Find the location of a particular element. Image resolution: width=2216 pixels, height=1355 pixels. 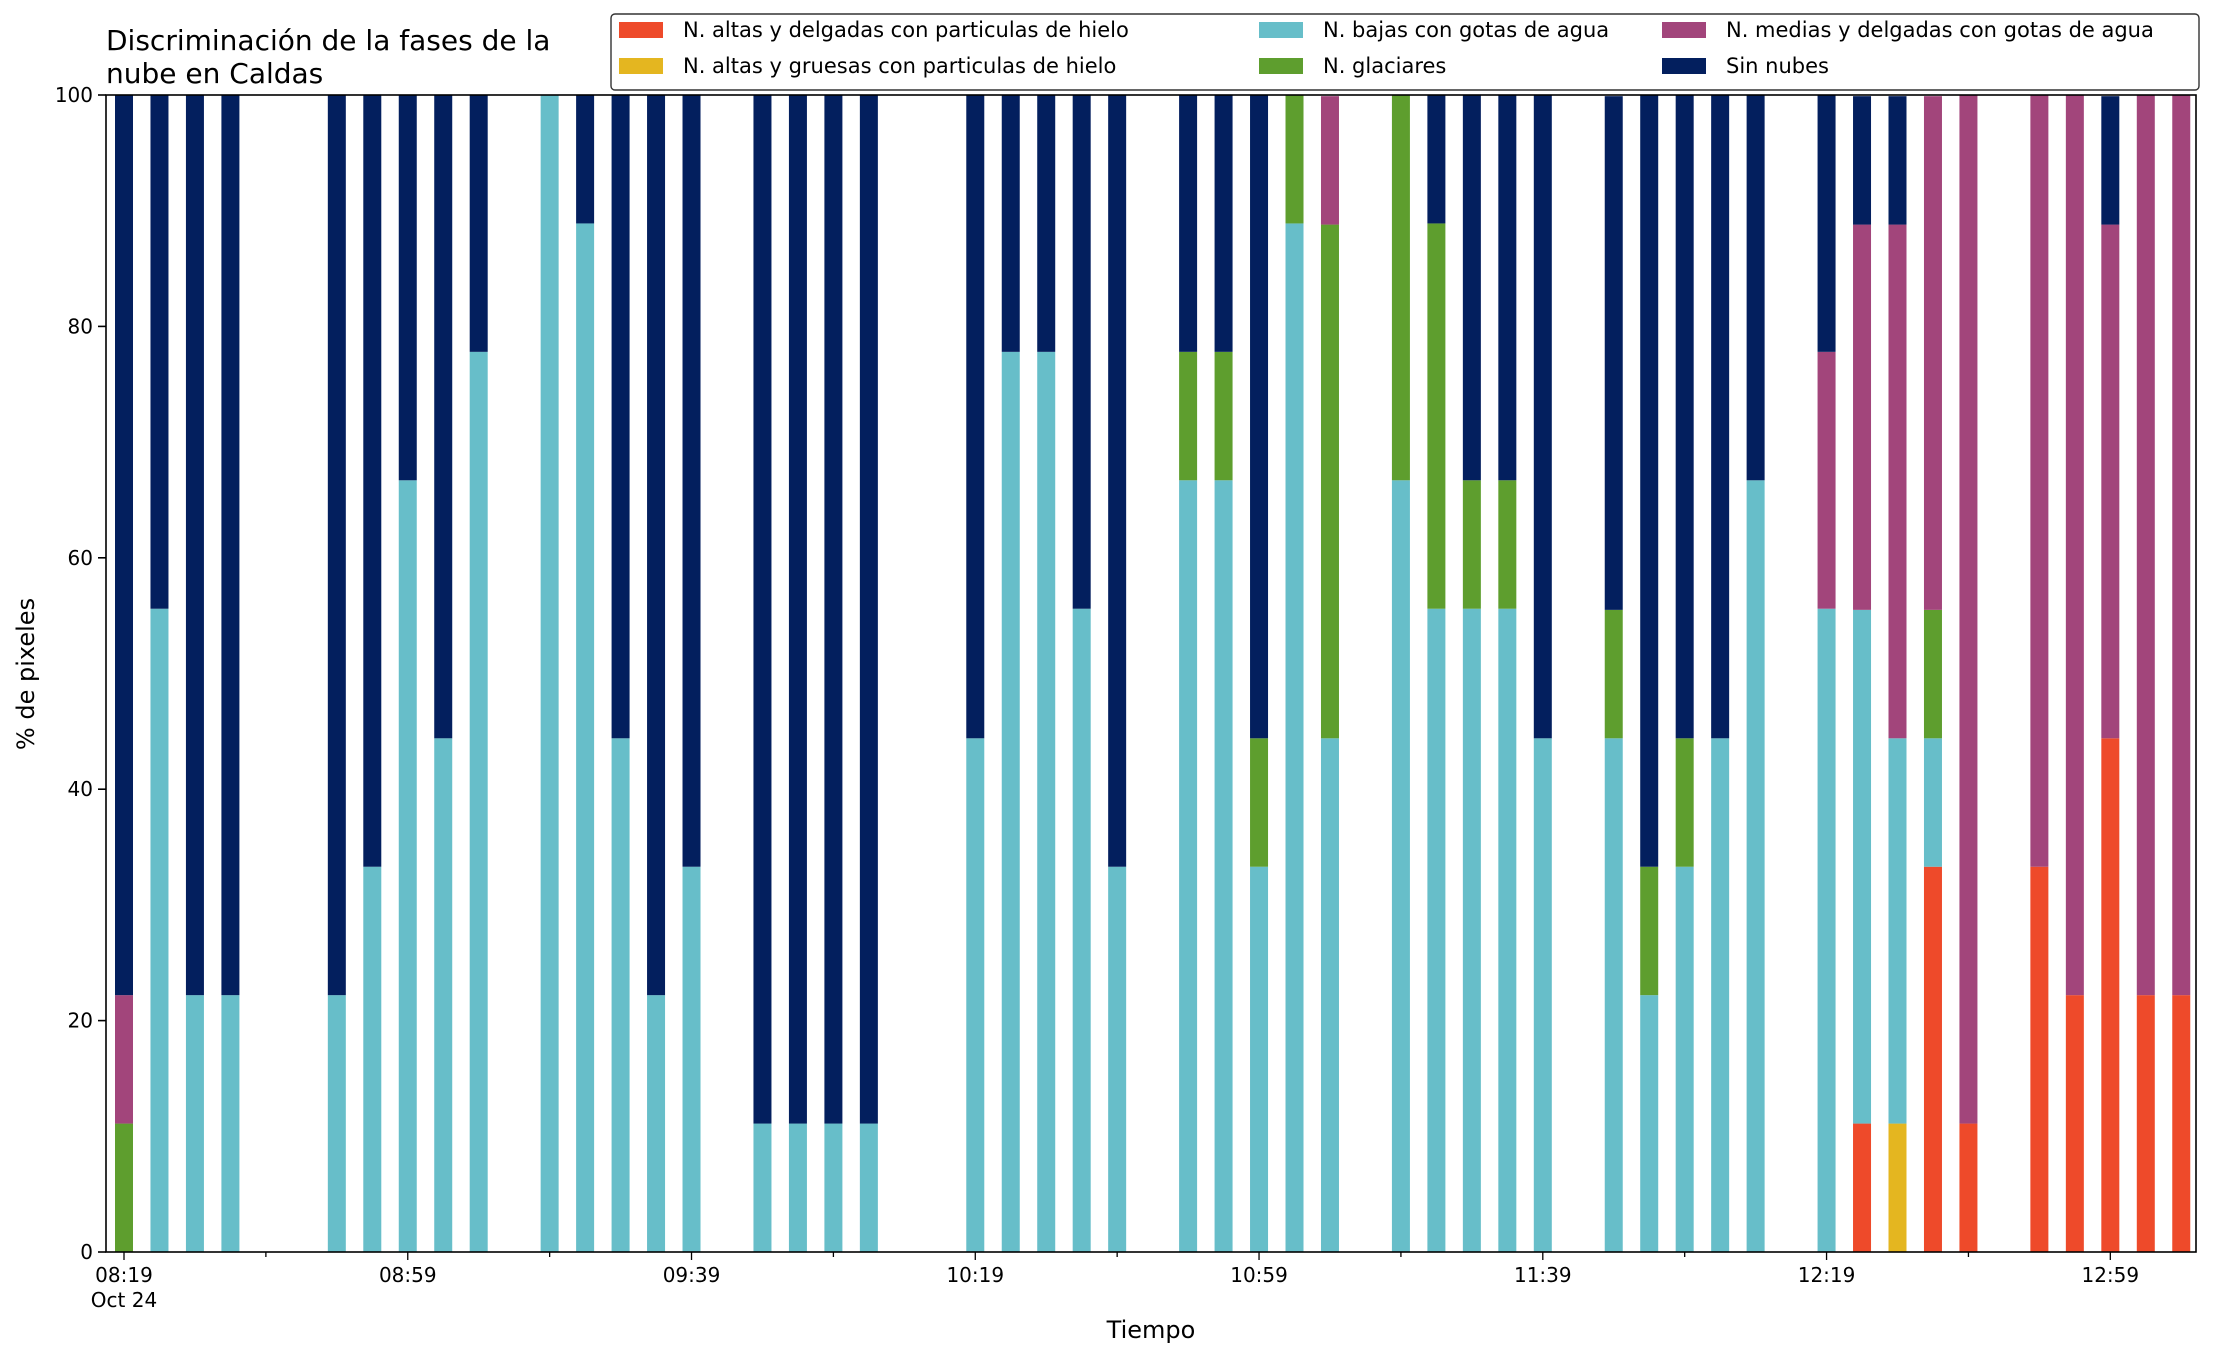

x-tick-label-4: 10:59 is located at coordinates (1259, 1275).